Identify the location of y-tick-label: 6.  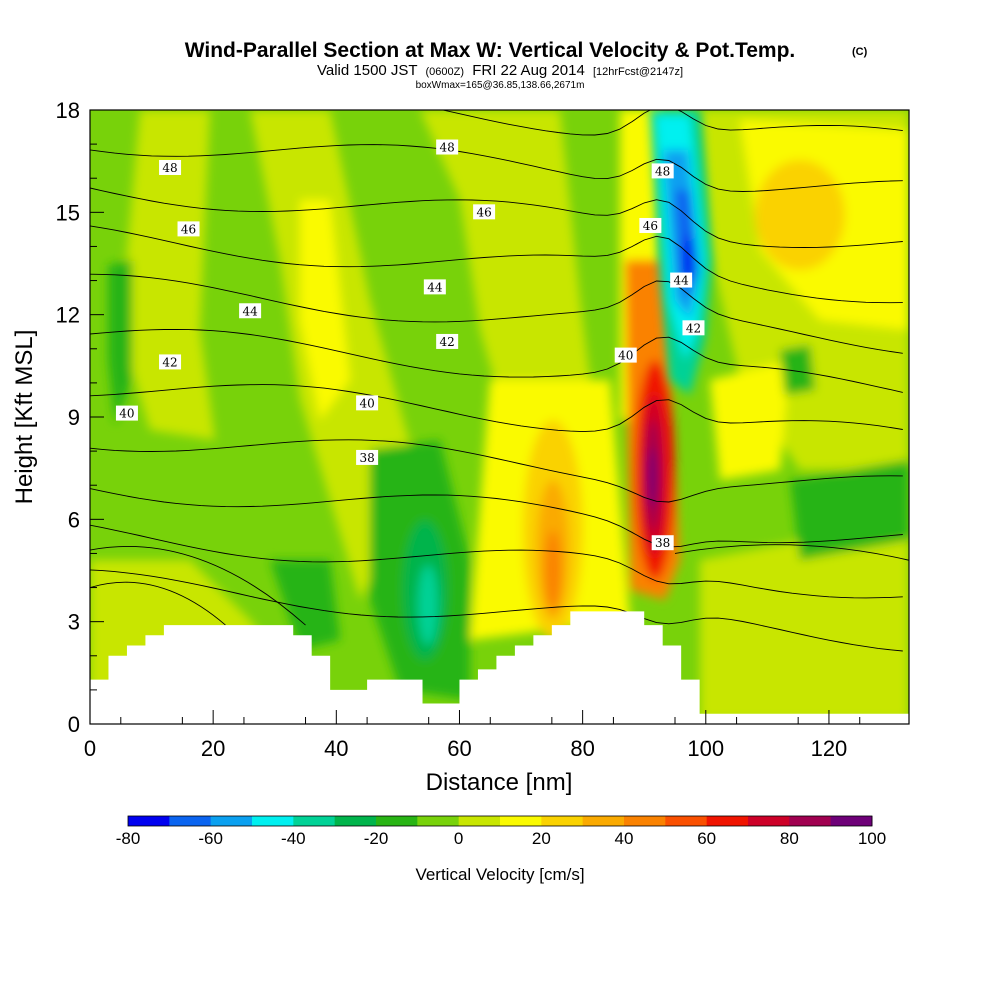
(74, 519).